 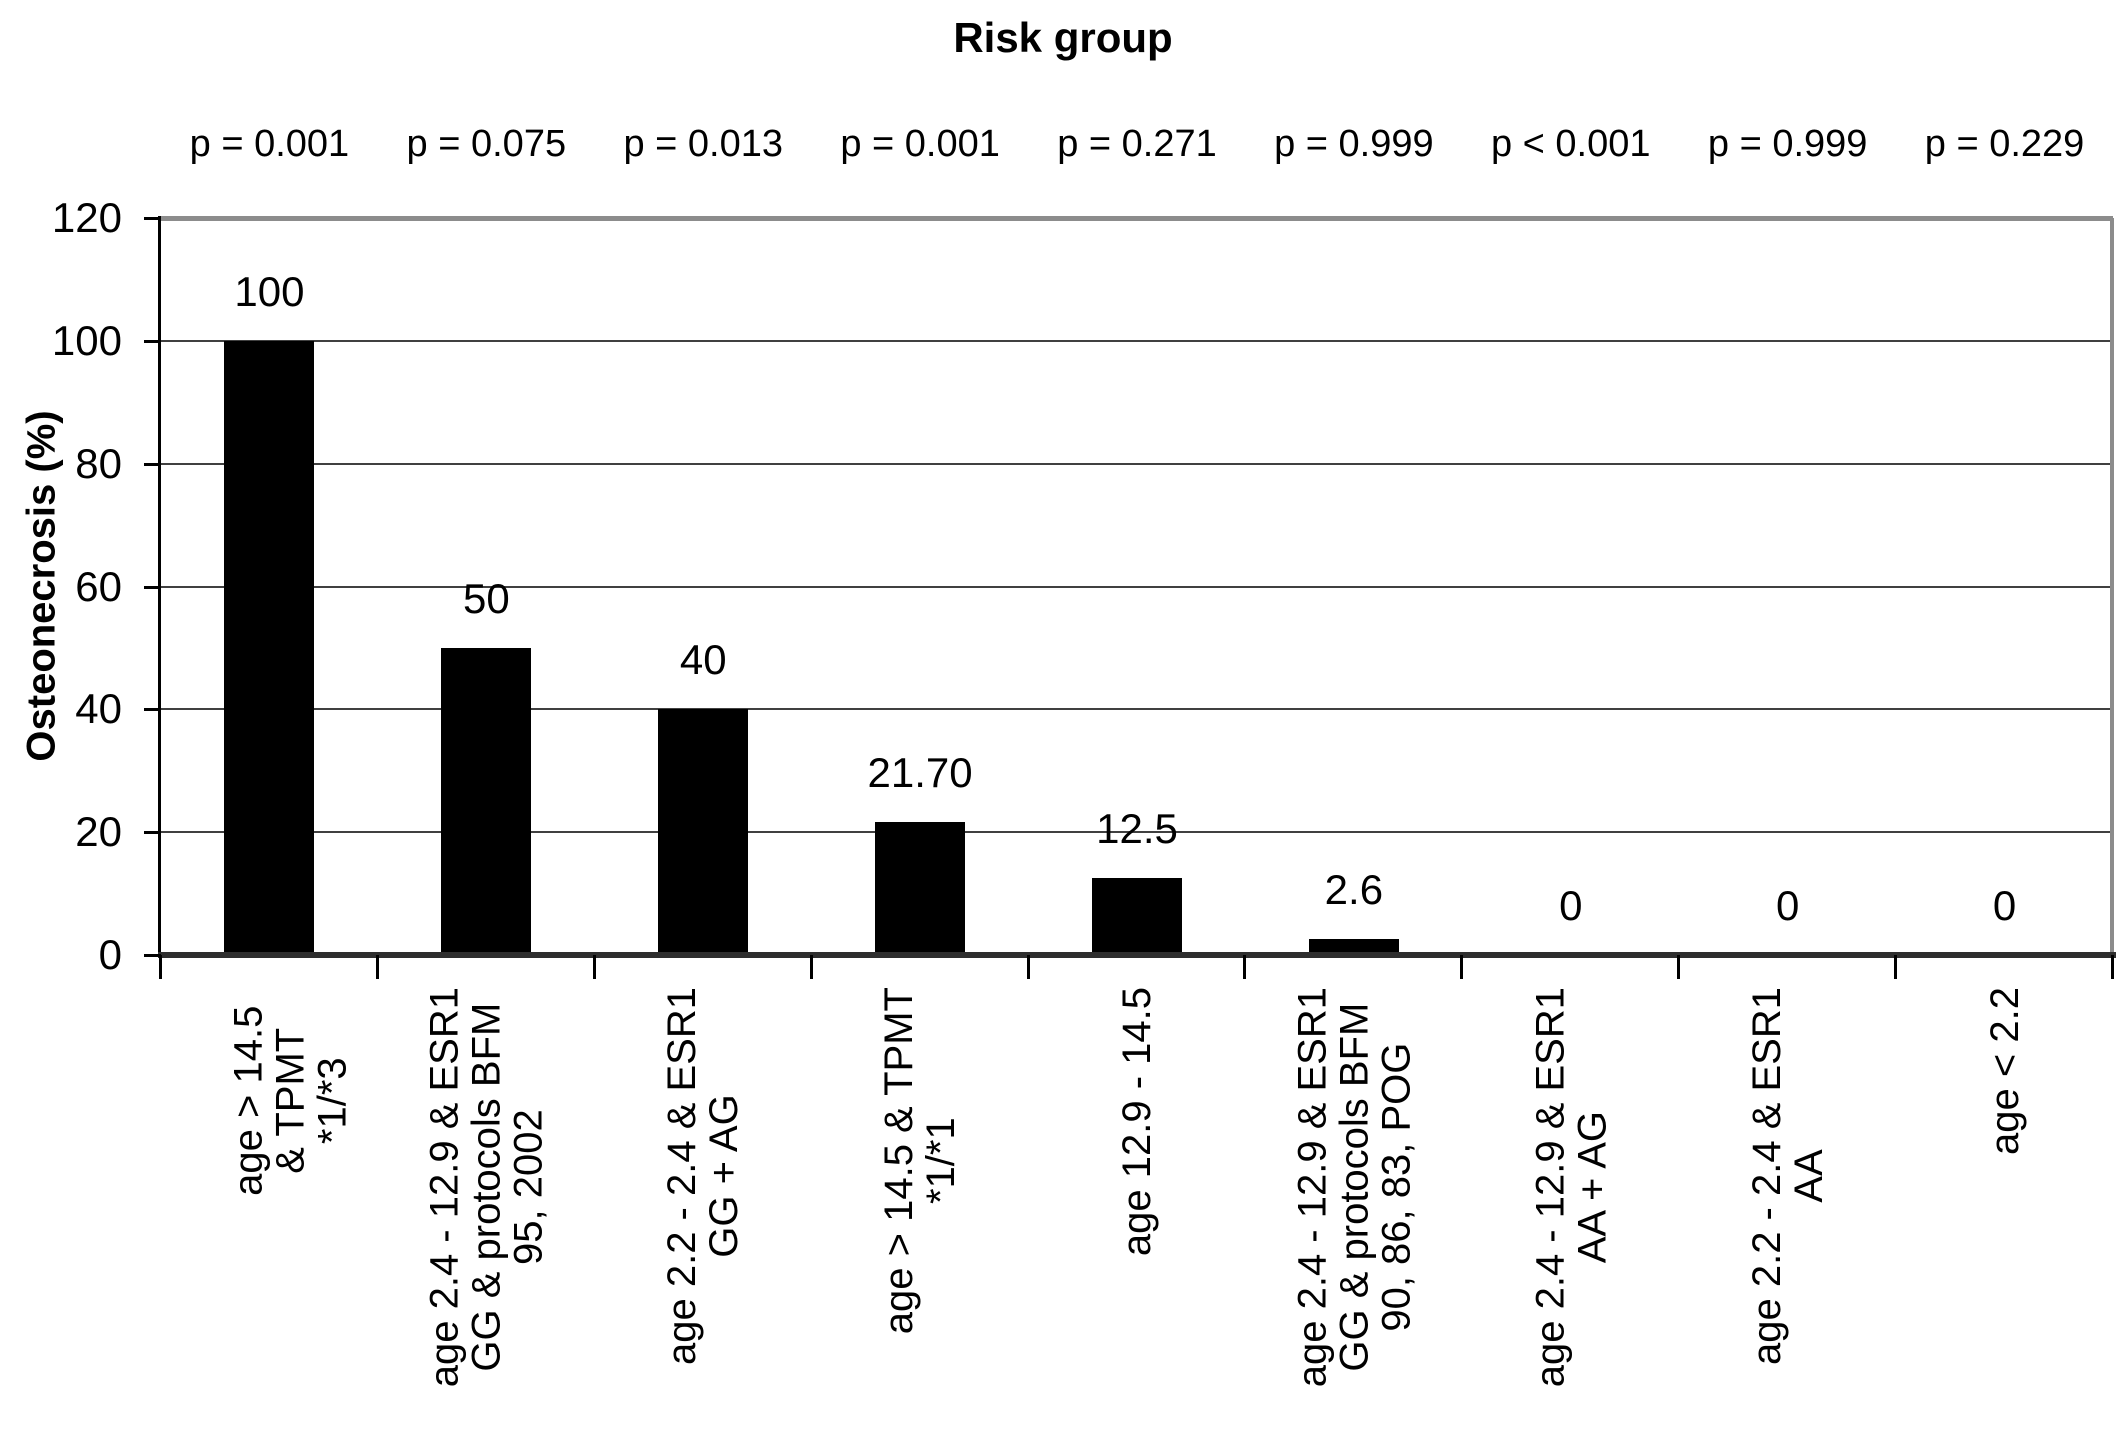 I want to click on bar-value-label: 2.6, so click(x=1354, y=890).